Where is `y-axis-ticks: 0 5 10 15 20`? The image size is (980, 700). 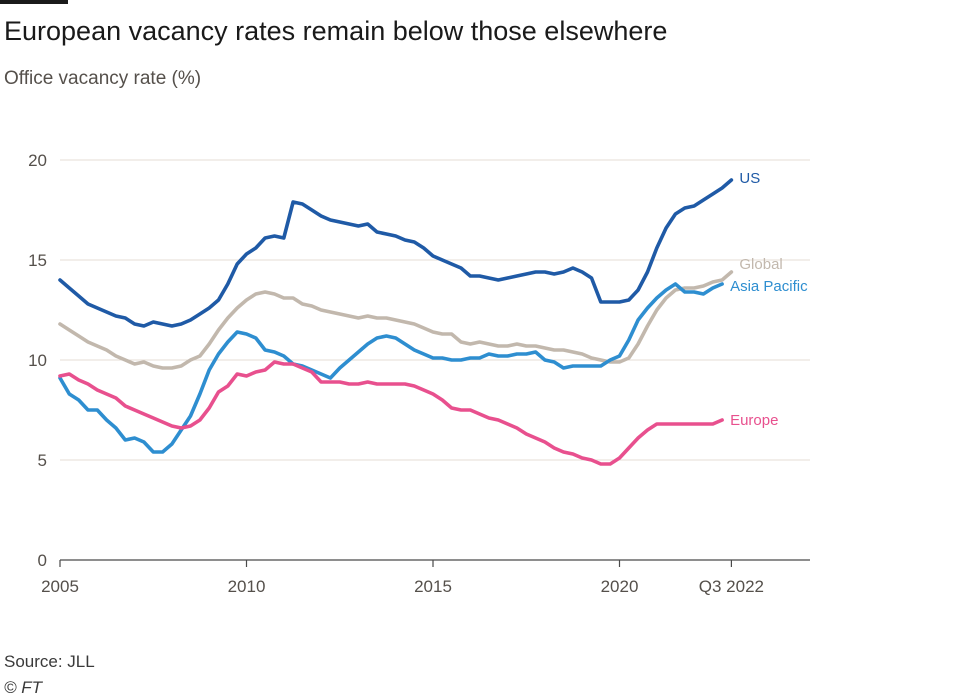
y-axis-ticks: 0 5 10 15 20 is located at coordinates (37, 360).